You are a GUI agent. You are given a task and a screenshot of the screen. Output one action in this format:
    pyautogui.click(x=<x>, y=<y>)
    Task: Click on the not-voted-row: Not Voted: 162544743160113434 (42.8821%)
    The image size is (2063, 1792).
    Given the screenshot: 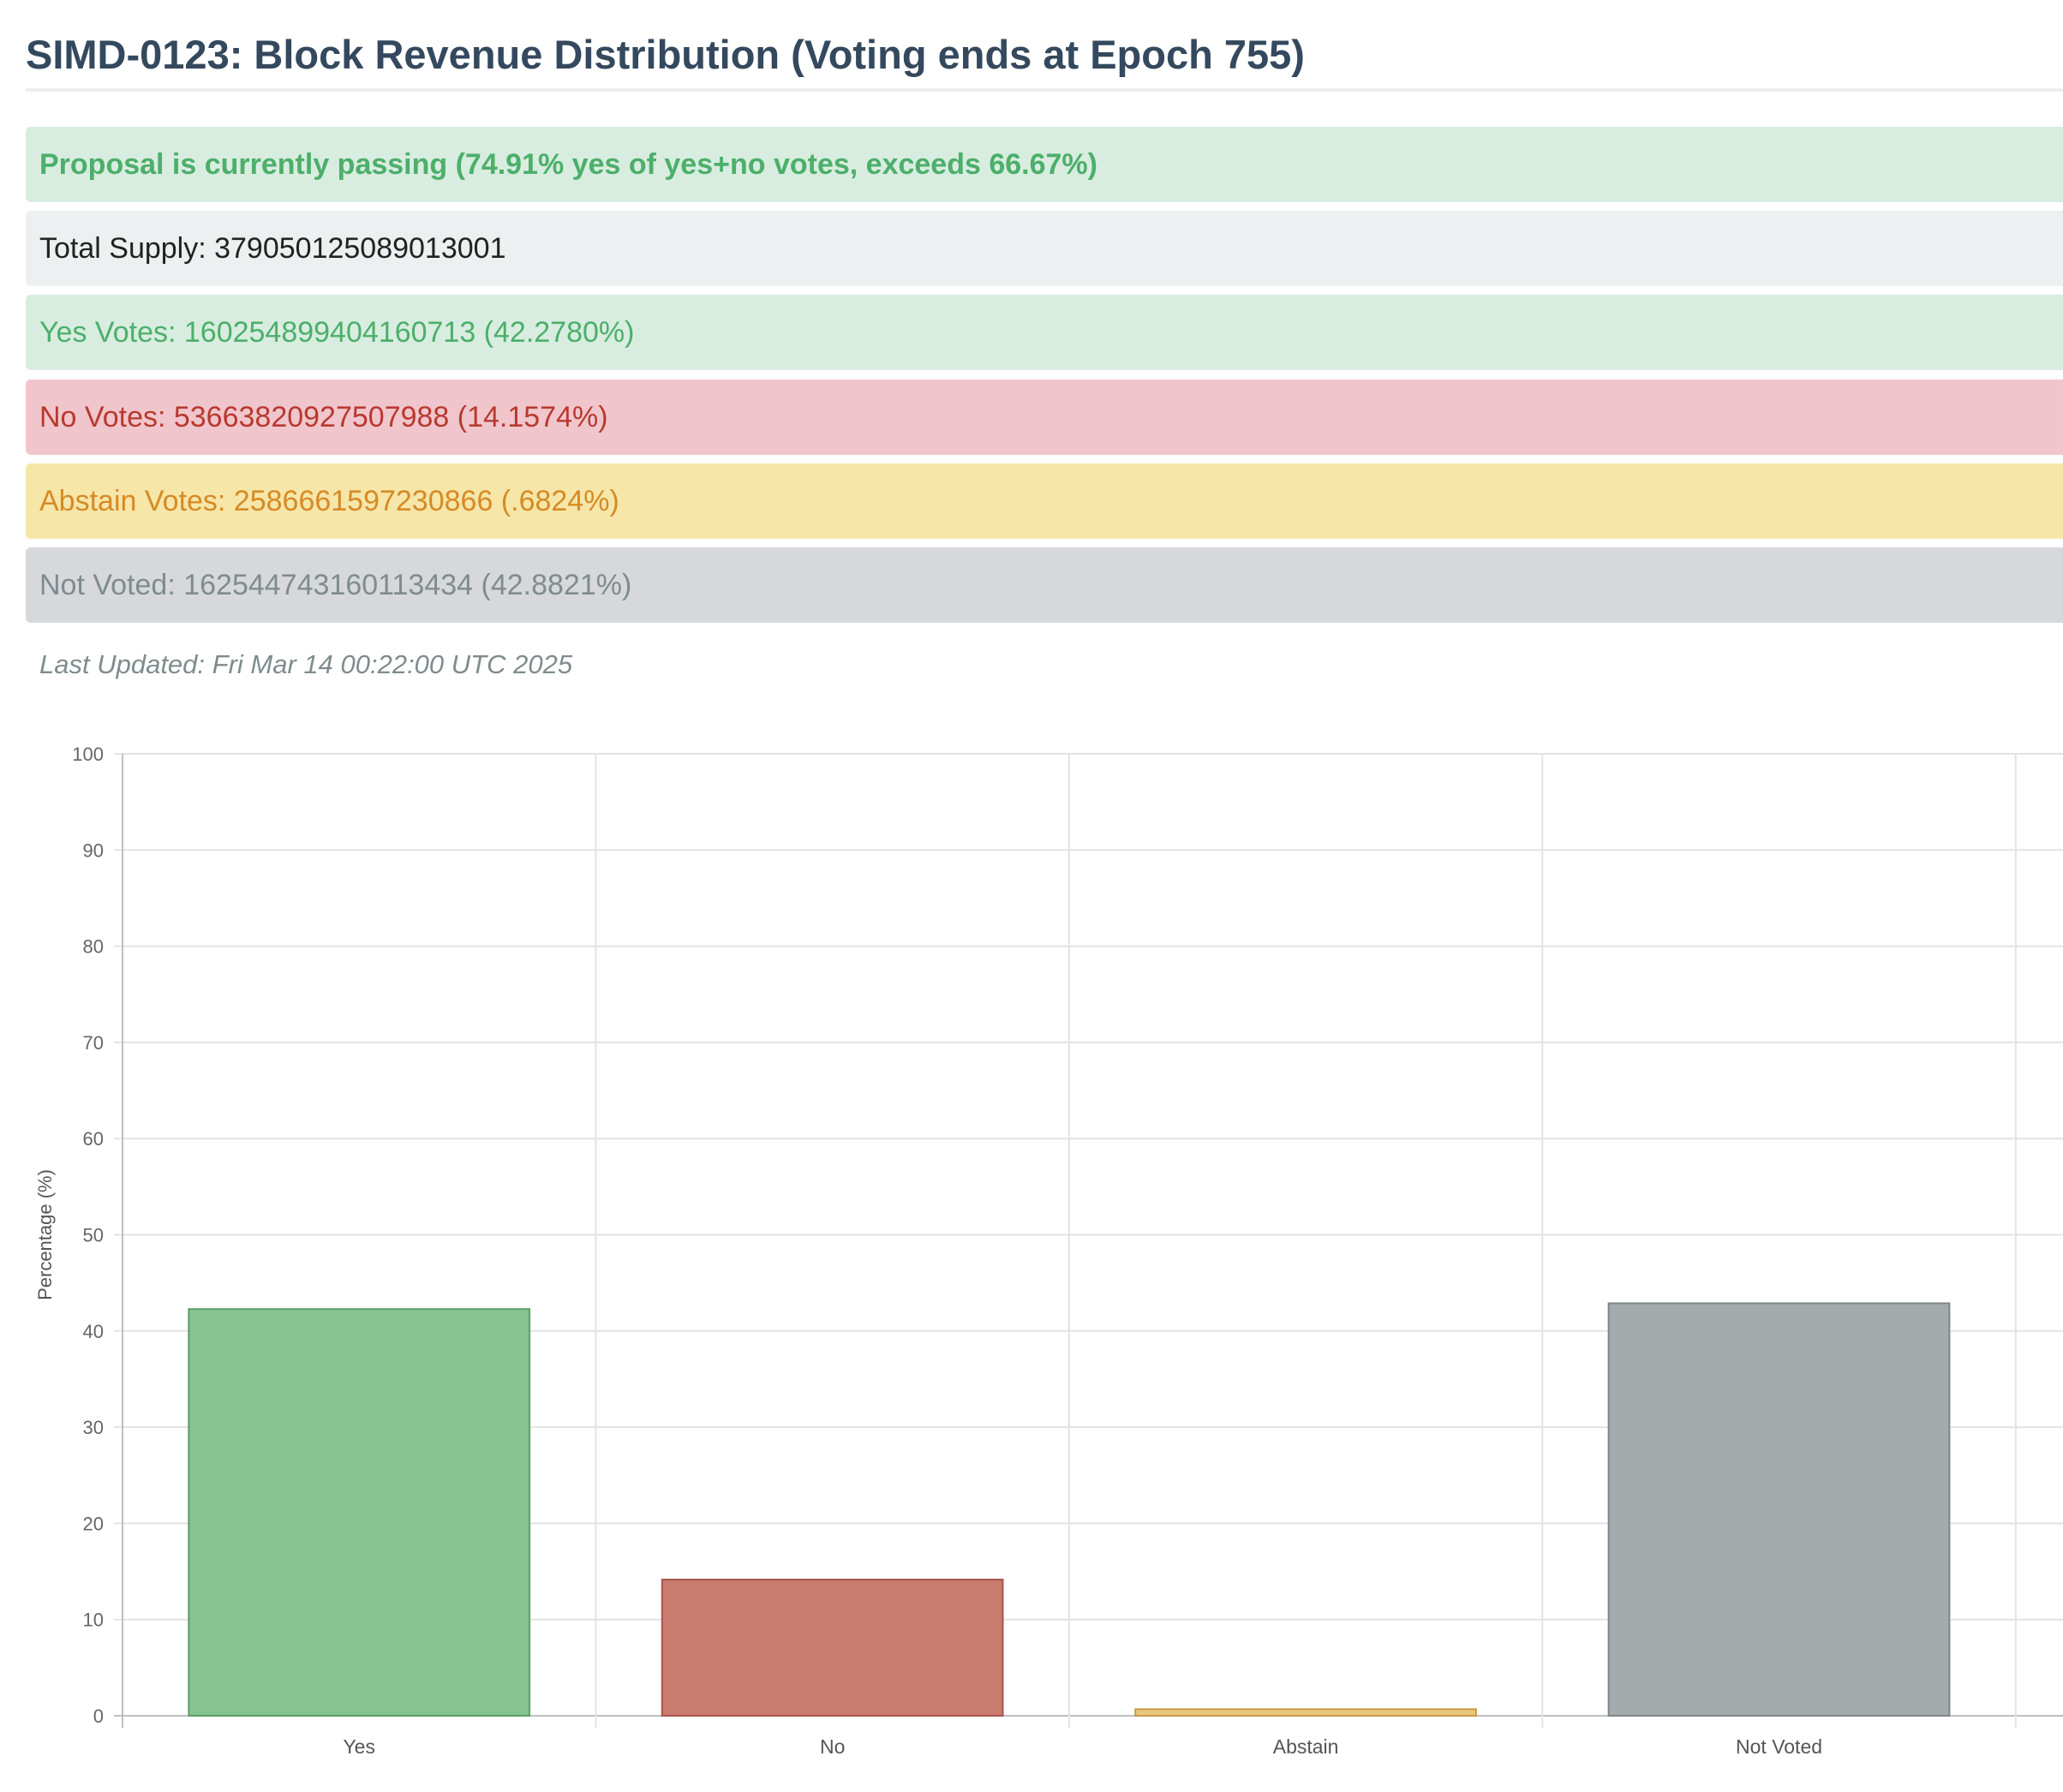 What is the action you would take?
    pyautogui.click(x=1044, y=585)
    